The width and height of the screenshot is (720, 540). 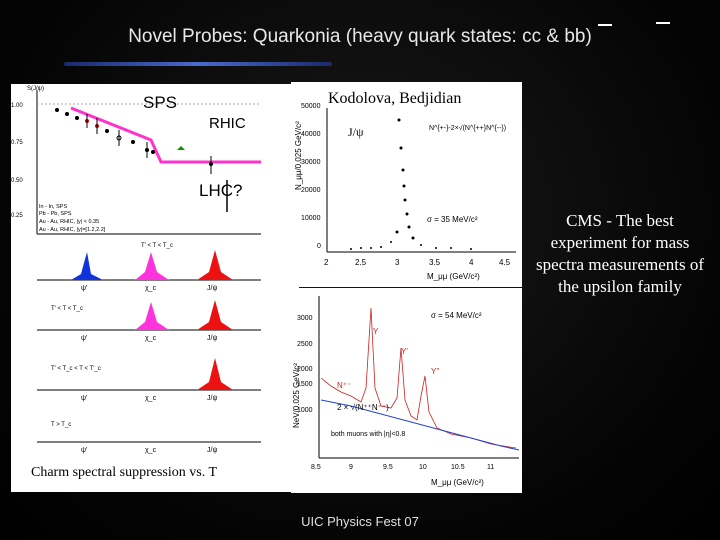 What do you see at coordinates (157, 246) in the screenshot?
I see `spectral-row-1-title: T' < T < T_c` at bounding box center [157, 246].